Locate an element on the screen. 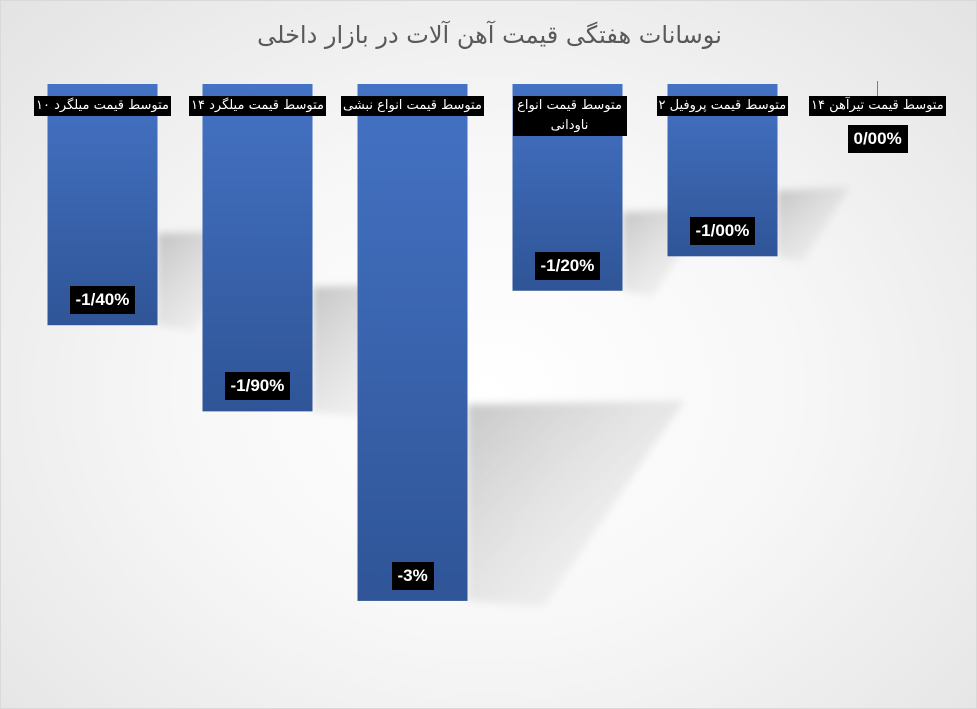 The width and height of the screenshot is (977, 709). data-label: -1/00% is located at coordinates (722, 231).